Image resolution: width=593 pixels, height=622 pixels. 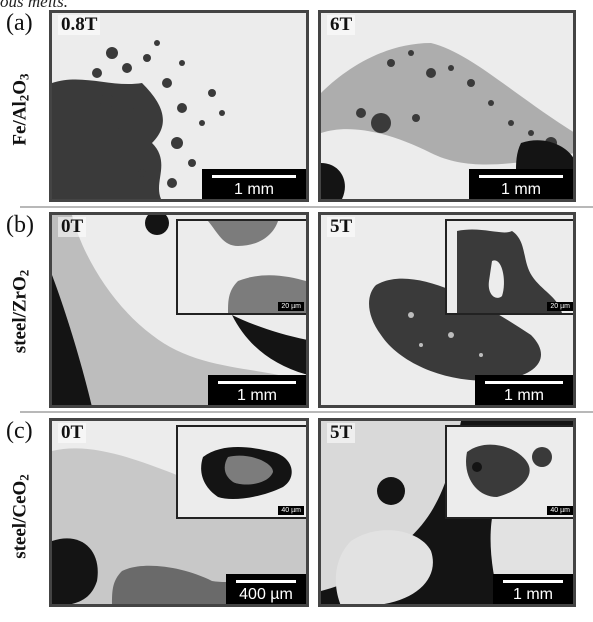 What do you see at coordinates (20, 516) in the screenshot?
I see `row-label-c: steel/CeO2` at bounding box center [20, 516].